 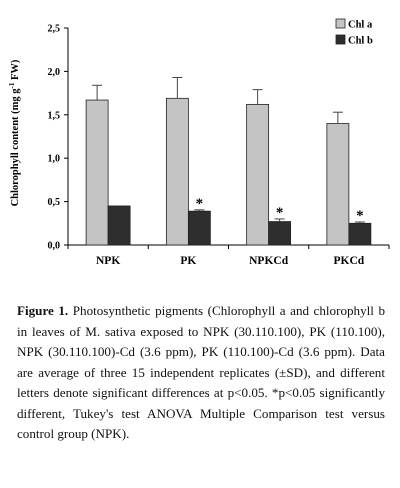 I want to click on y-axis-label-superscript: -1, so click(x=12, y=85).